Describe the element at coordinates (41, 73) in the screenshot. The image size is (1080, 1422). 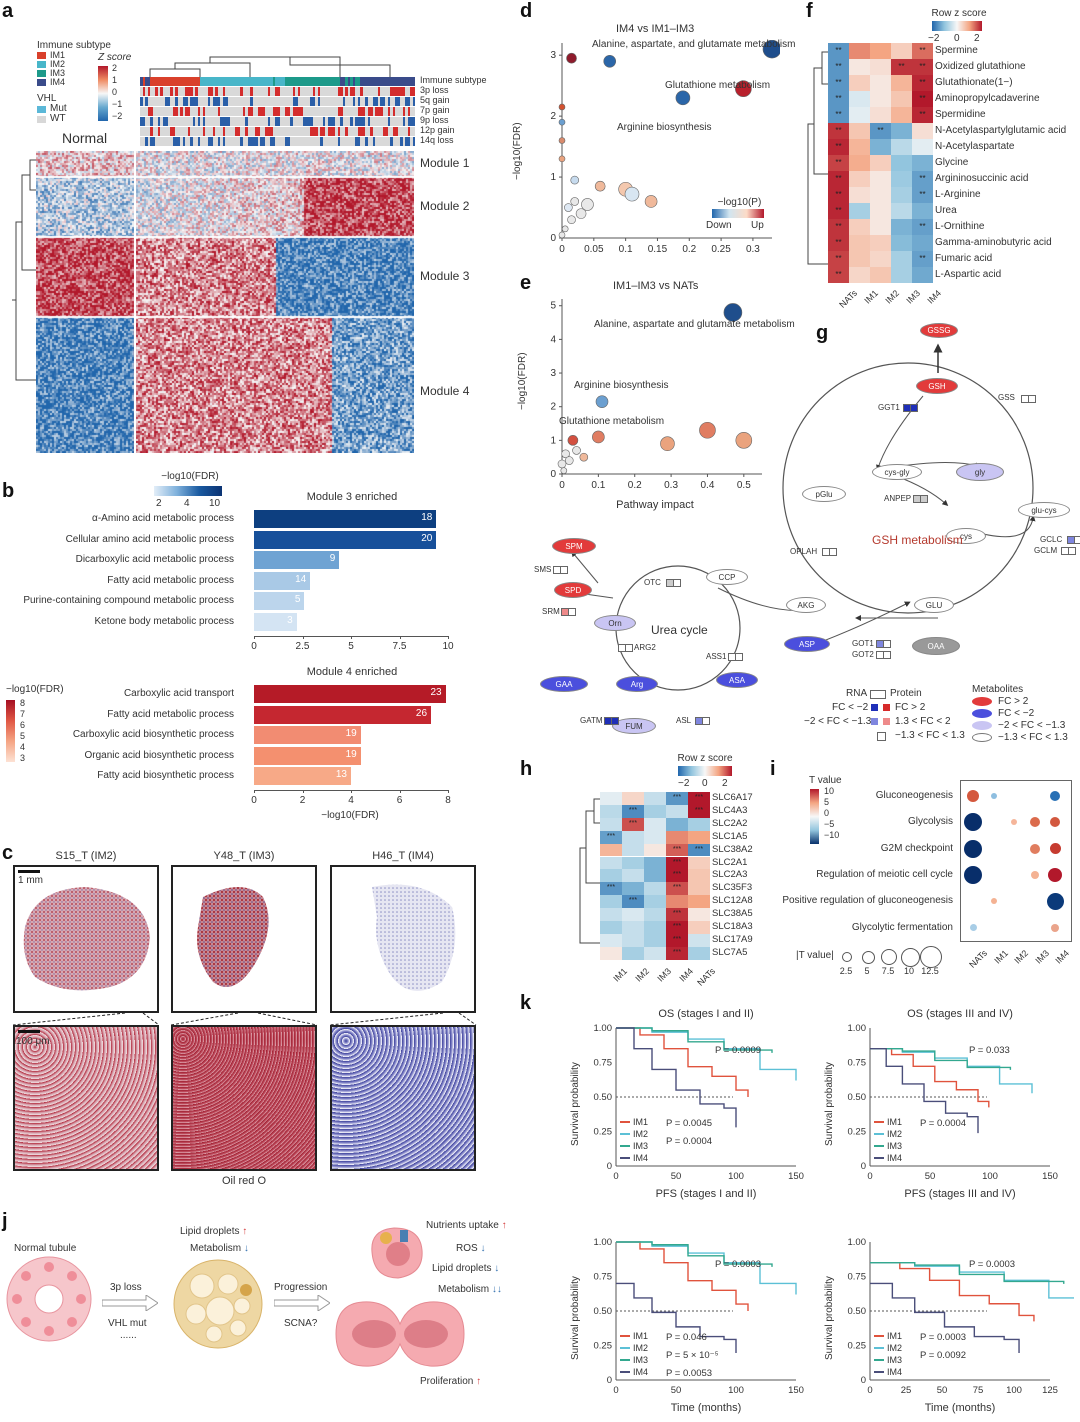
I see `immune-swatch` at that location.